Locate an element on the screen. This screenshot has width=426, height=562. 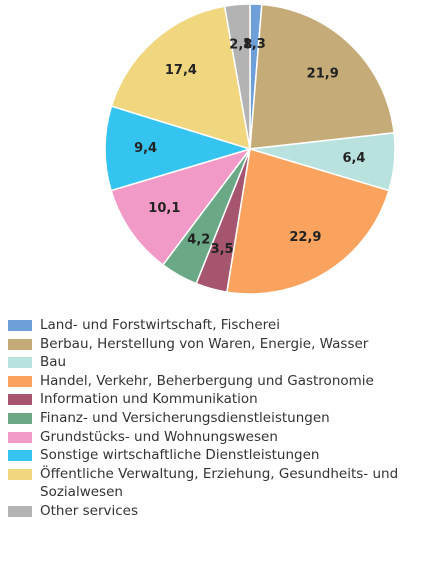
legend-item: Land- und Forstwirtschaft, Fischerei is located at coordinates (217, 325).